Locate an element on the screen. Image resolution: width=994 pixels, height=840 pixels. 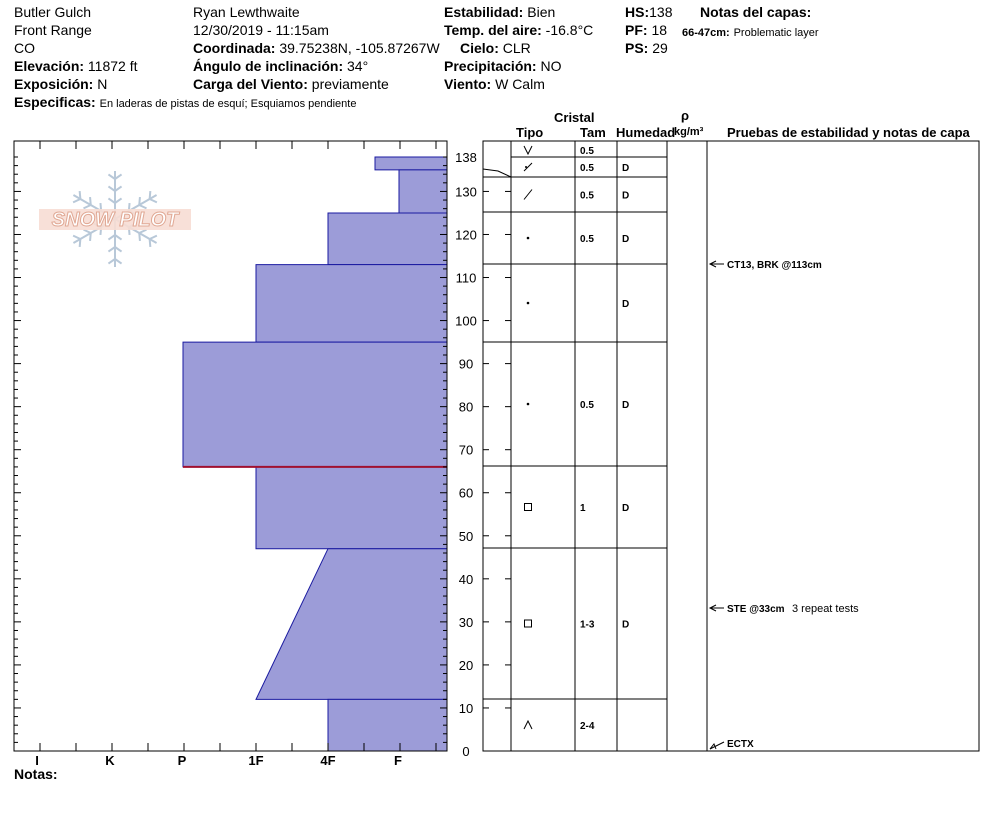
hardness-tick-label: F is located at coordinates (398, 760).